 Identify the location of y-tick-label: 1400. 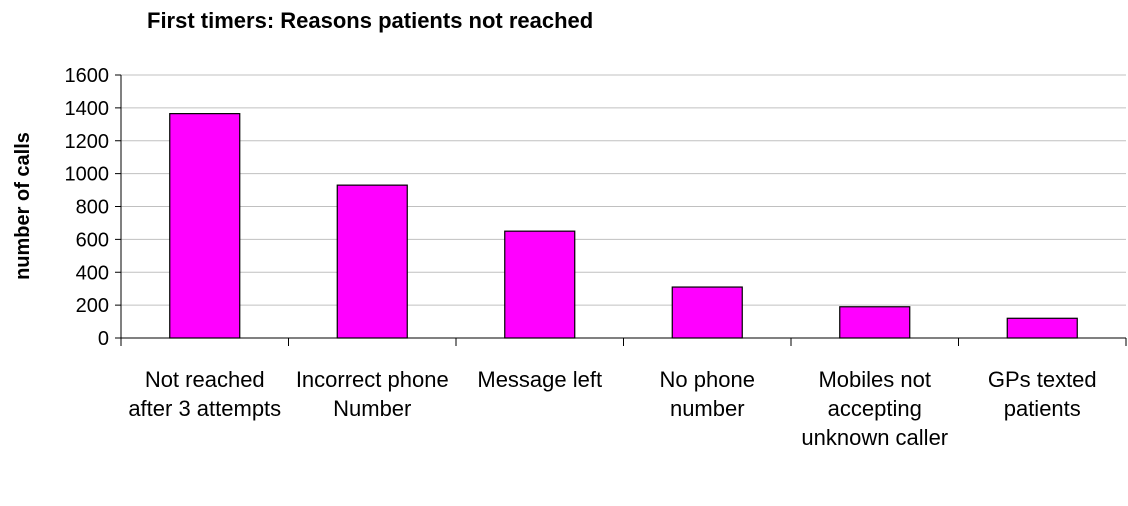
(87, 109).